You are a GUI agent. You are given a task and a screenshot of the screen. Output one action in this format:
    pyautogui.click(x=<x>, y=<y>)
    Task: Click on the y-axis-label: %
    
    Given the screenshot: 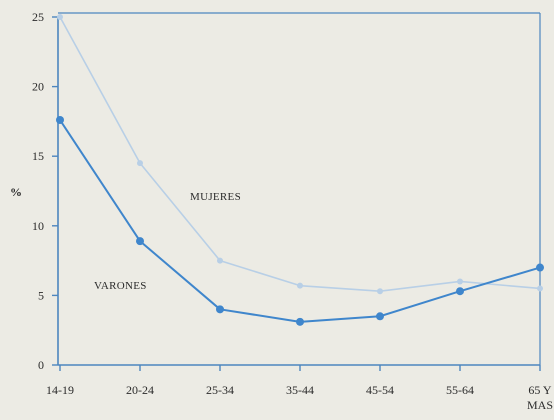 What is the action you would take?
    pyautogui.click(x=16, y=192)
    